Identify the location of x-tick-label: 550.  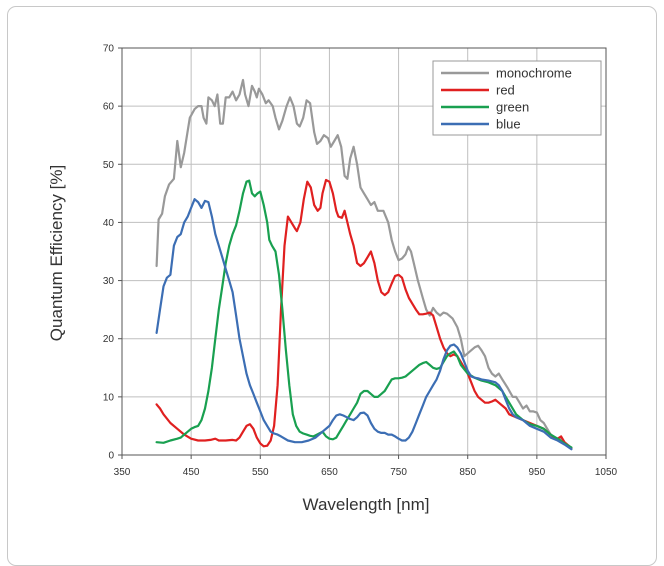
(260, 472).